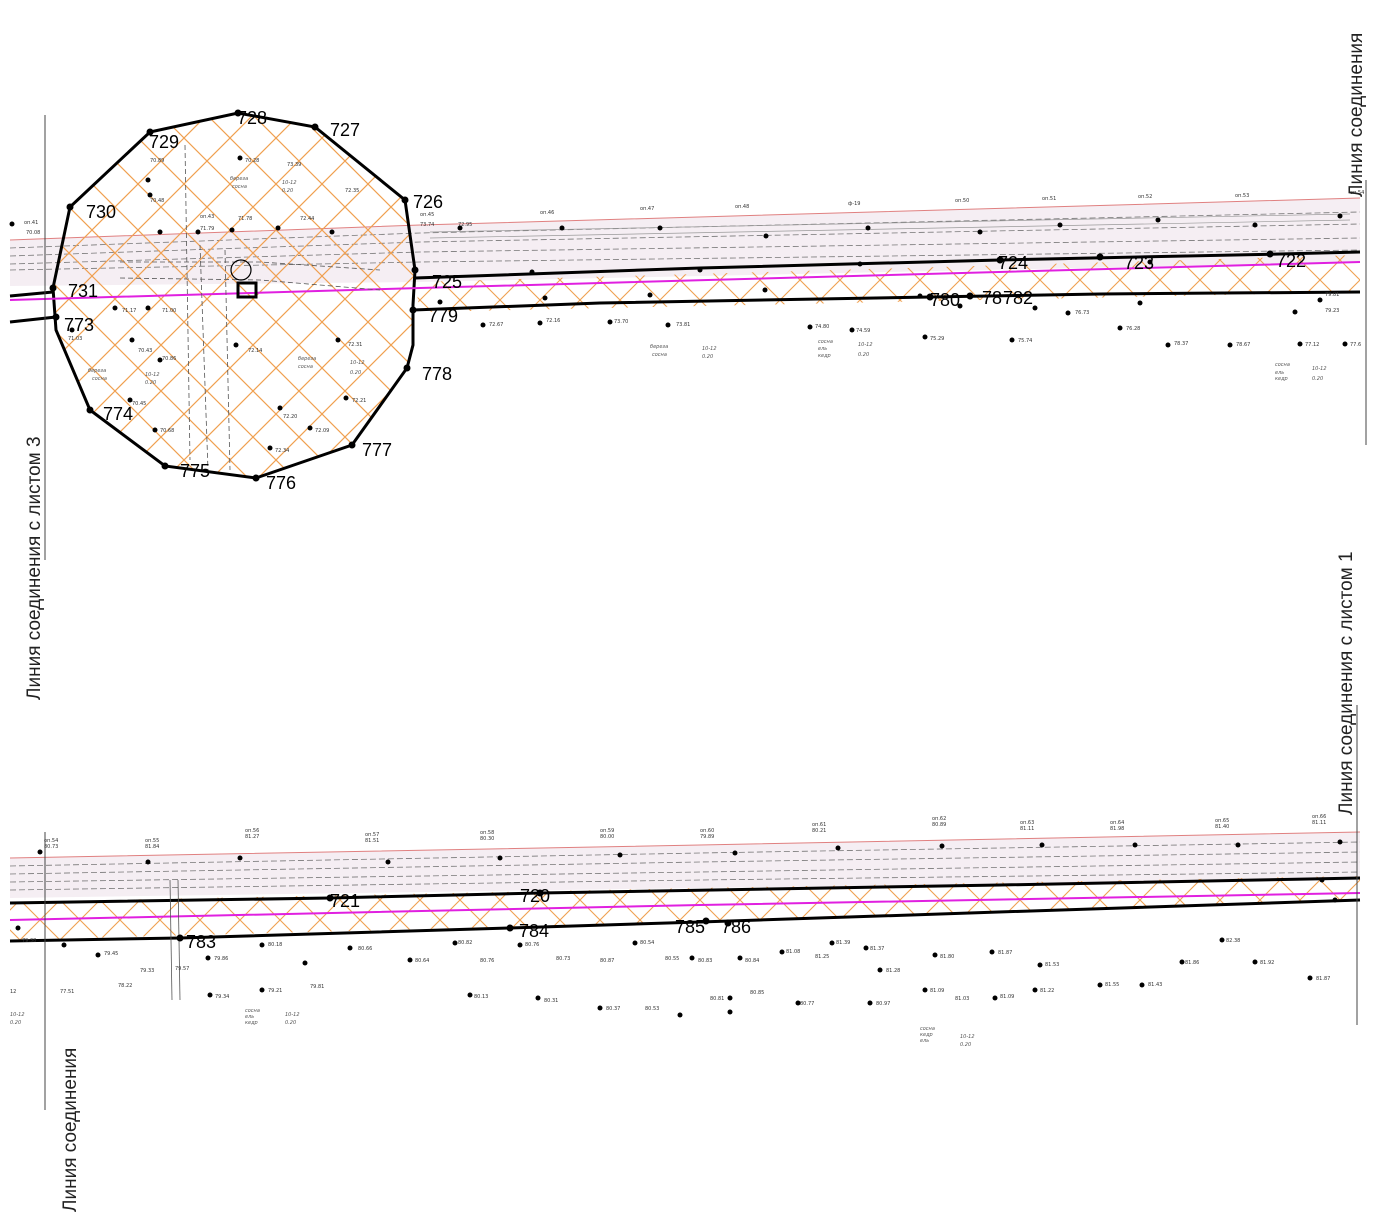  I want to click on svg-text: 76.28, so click(1133, 329).